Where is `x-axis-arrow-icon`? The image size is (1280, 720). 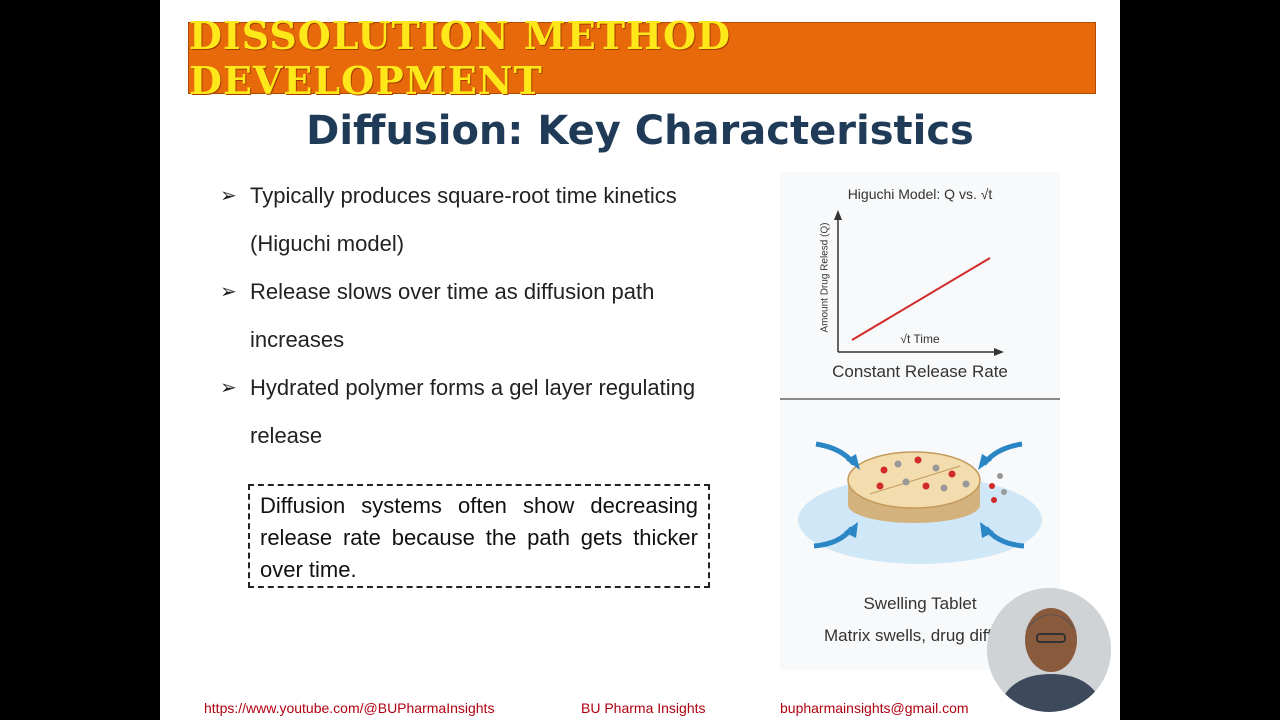
x-axis-arrow-icon is located at coordinates (999, 352).